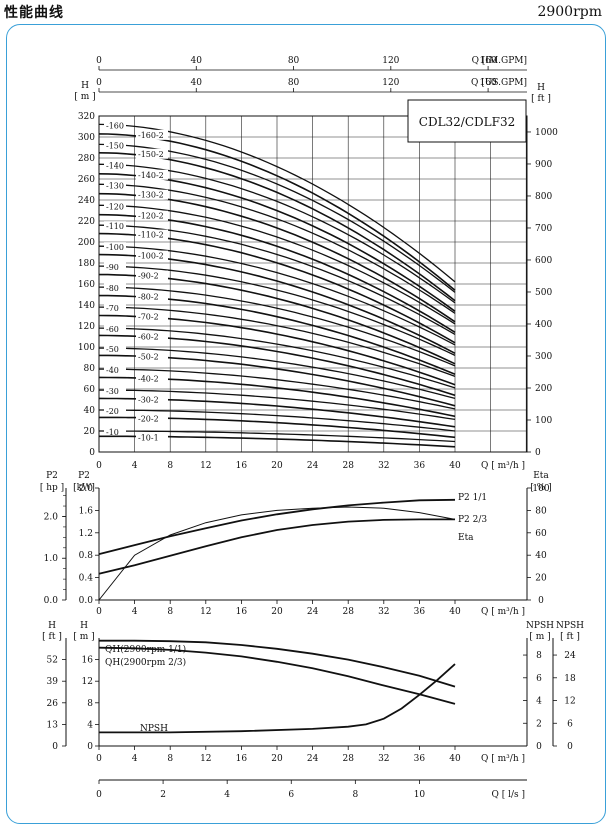 The height and width of the screenshot is (830, 614). I want to click on y-right-tick-label: 800, so click(543, 197).